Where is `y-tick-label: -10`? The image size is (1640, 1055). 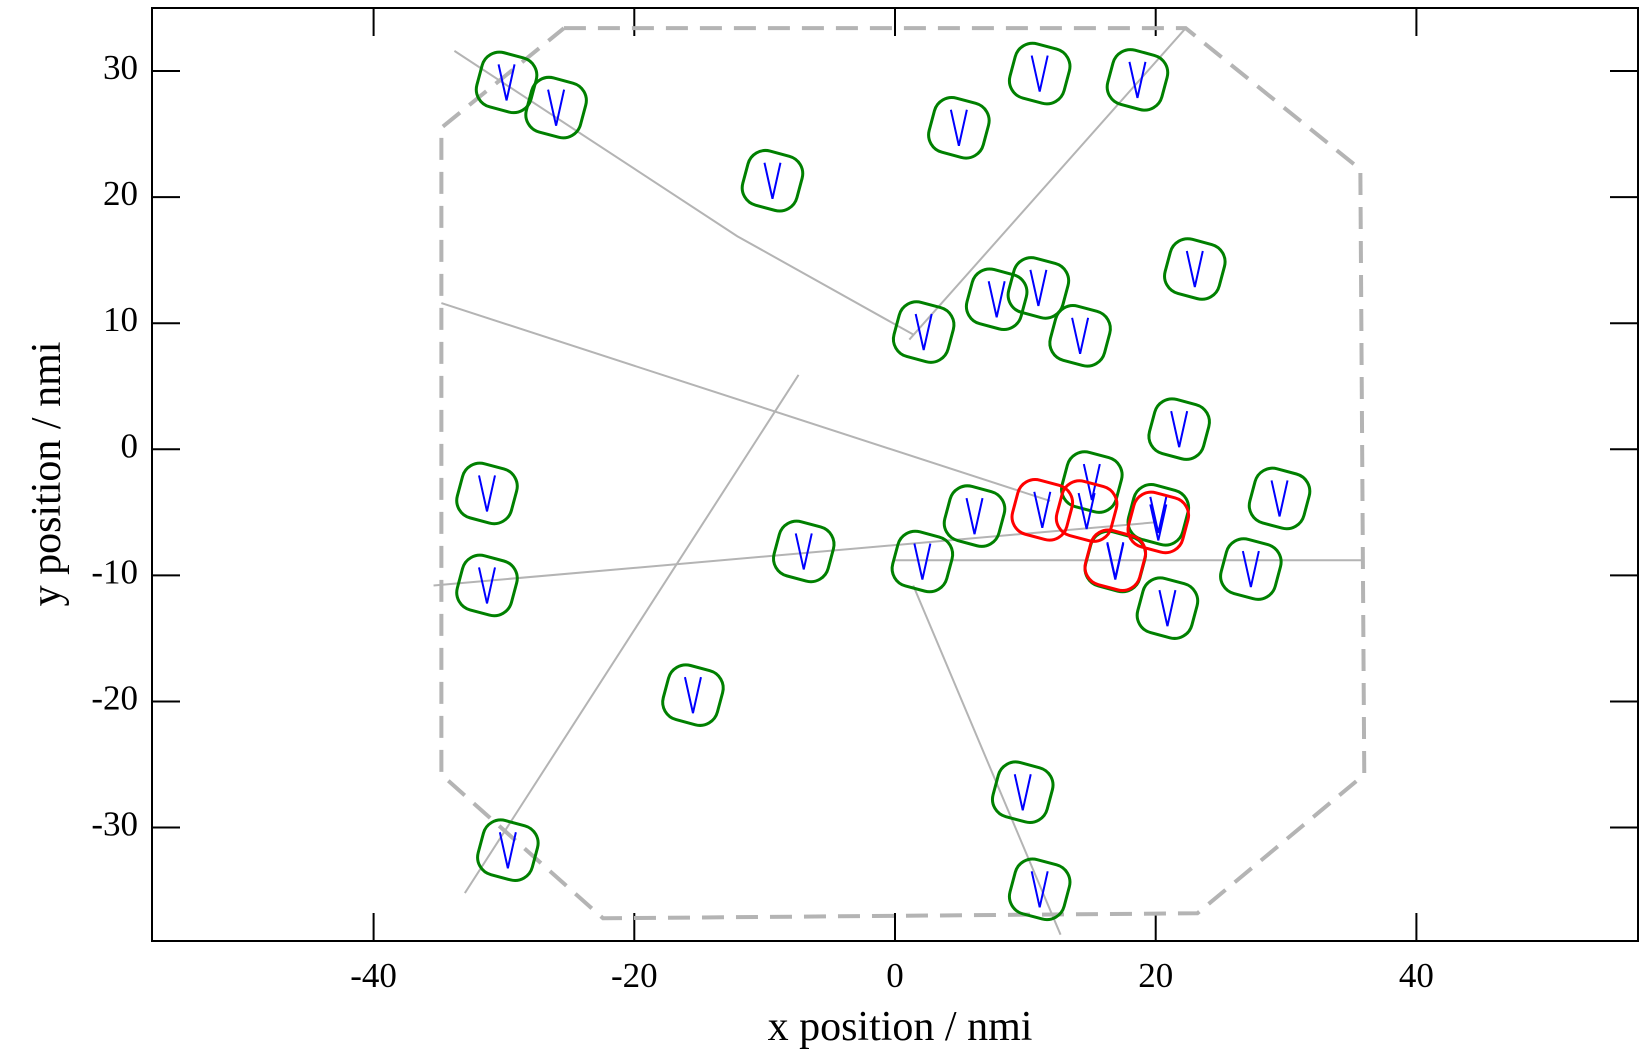 y-tick-label: -10 is located at coordinates (114, 571).